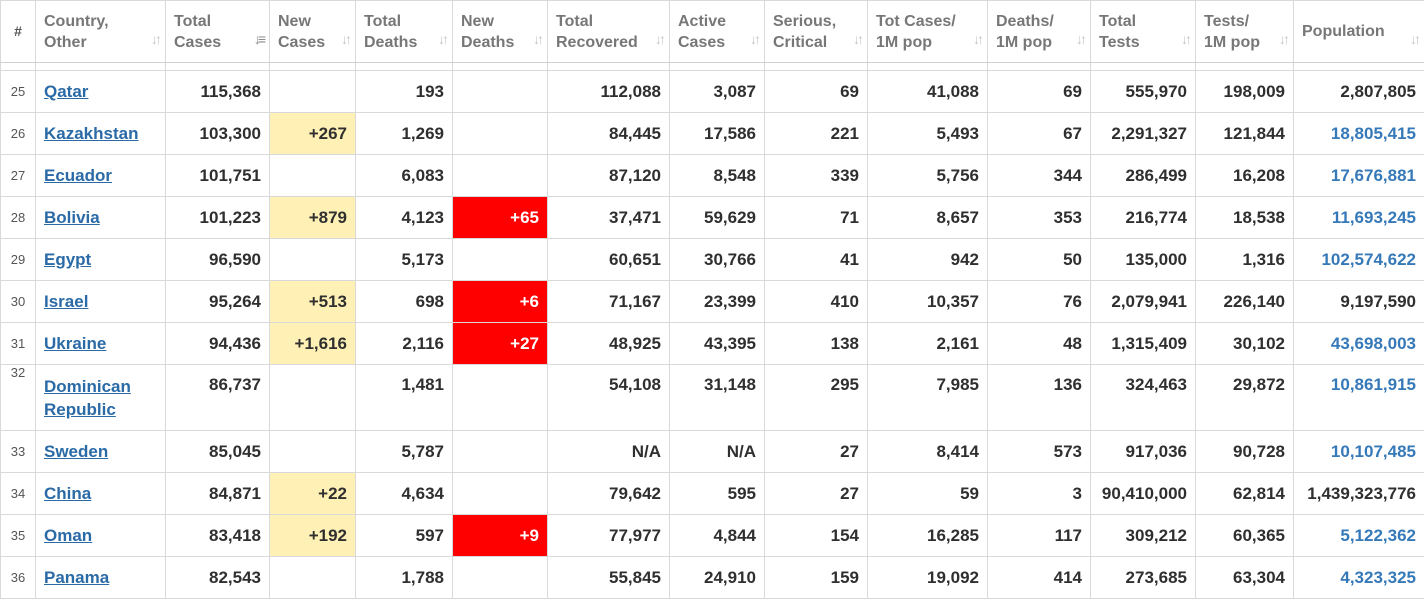  I want to click on cell-idx: 26, so click(18, 133).